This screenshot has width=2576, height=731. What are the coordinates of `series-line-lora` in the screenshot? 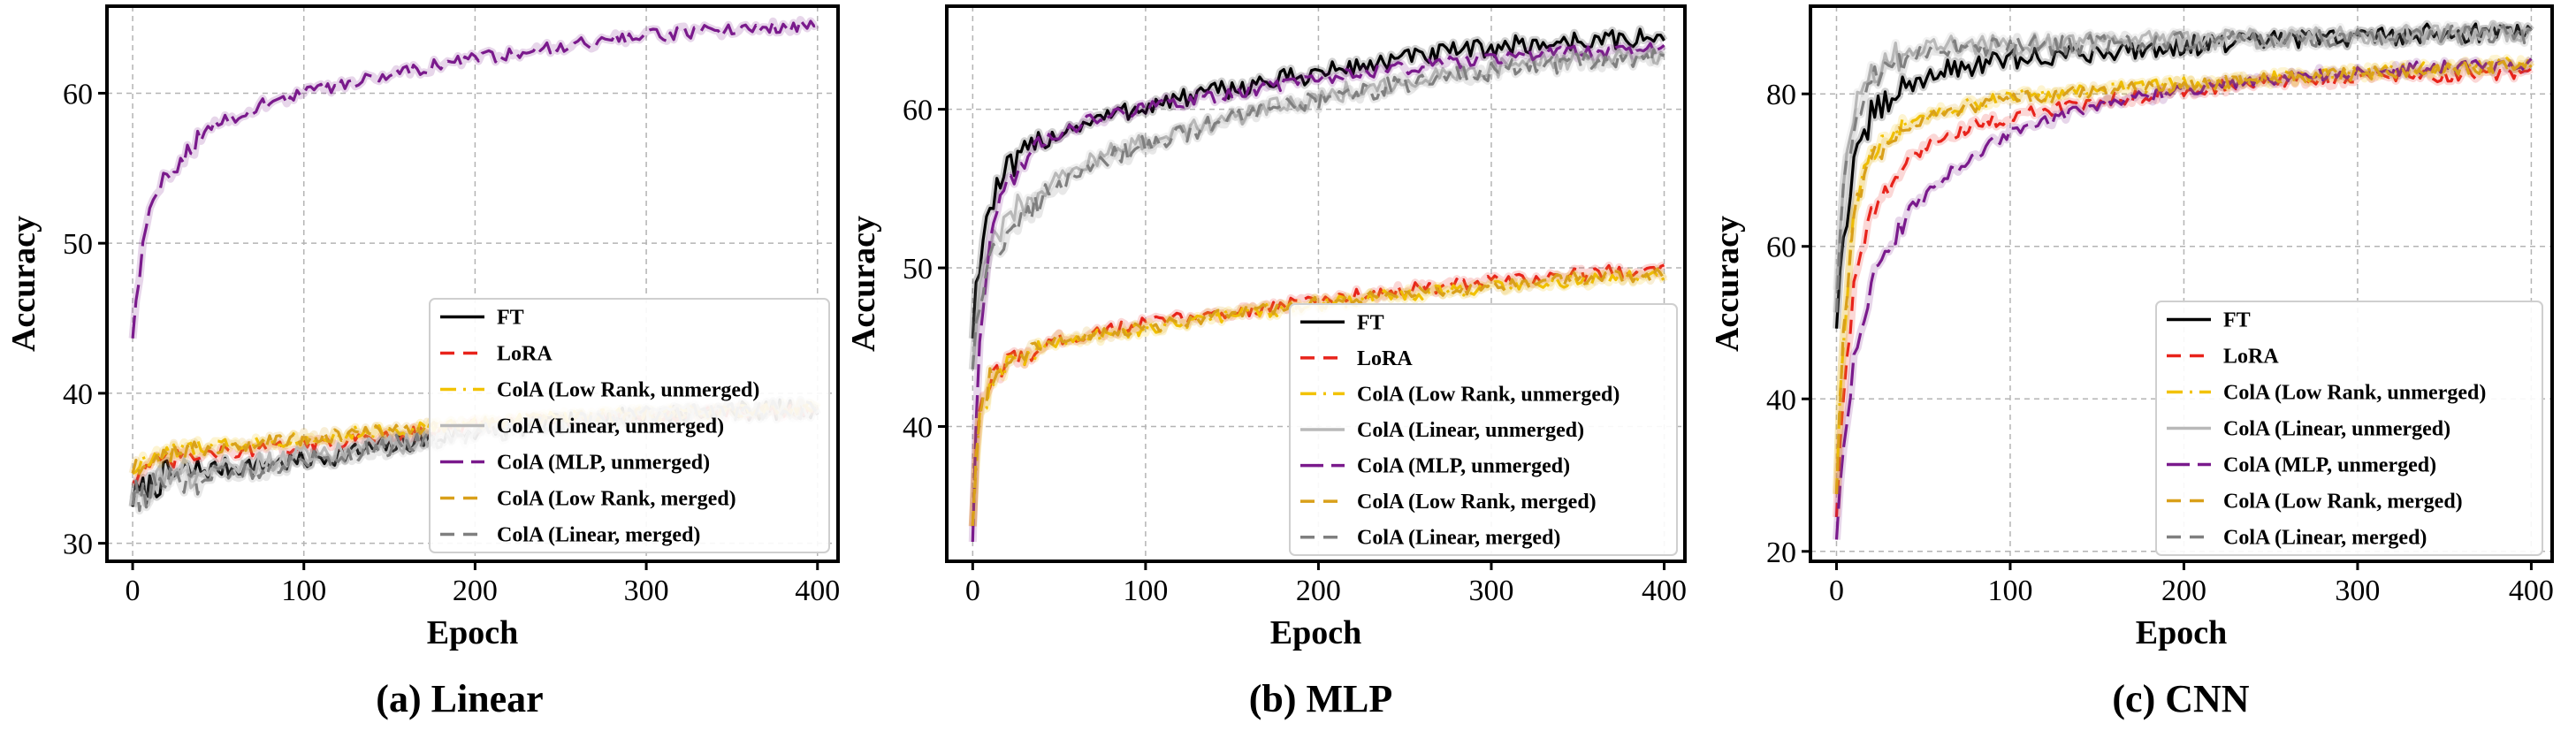 It's located at (1318, 395).